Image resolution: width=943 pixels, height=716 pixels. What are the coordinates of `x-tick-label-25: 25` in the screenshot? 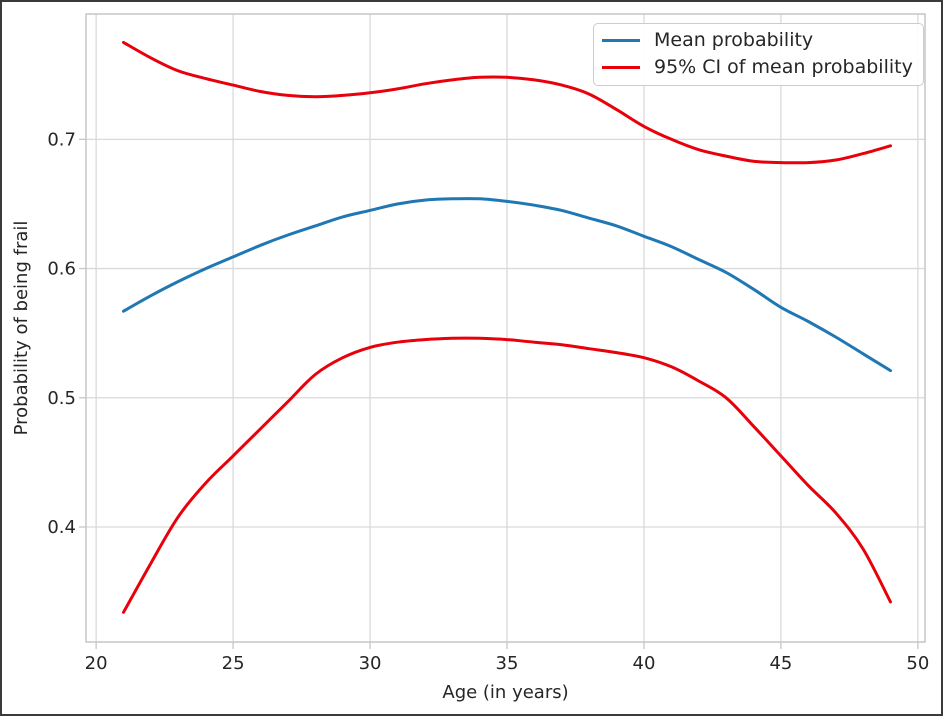 It's located at (233, 663).